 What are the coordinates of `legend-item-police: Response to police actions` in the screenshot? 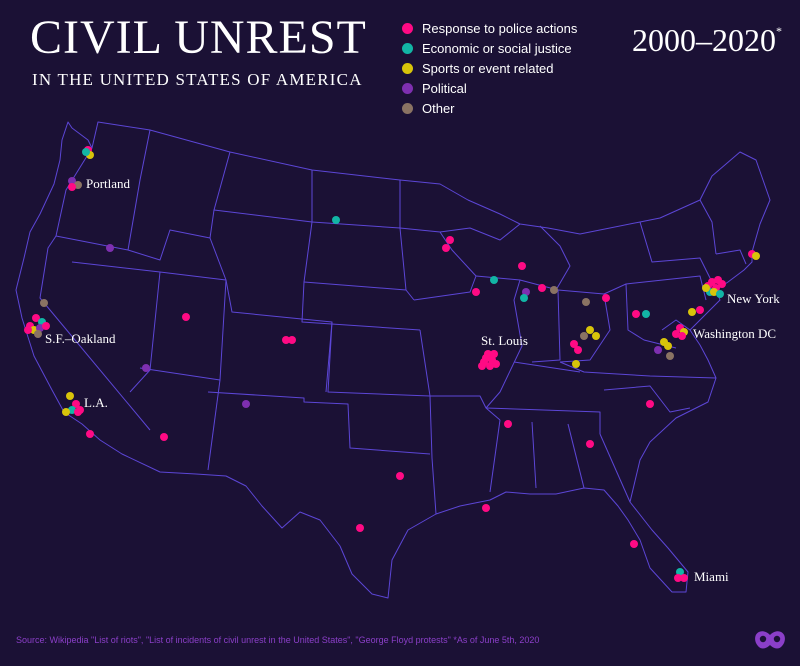 It's located at (489, 28).